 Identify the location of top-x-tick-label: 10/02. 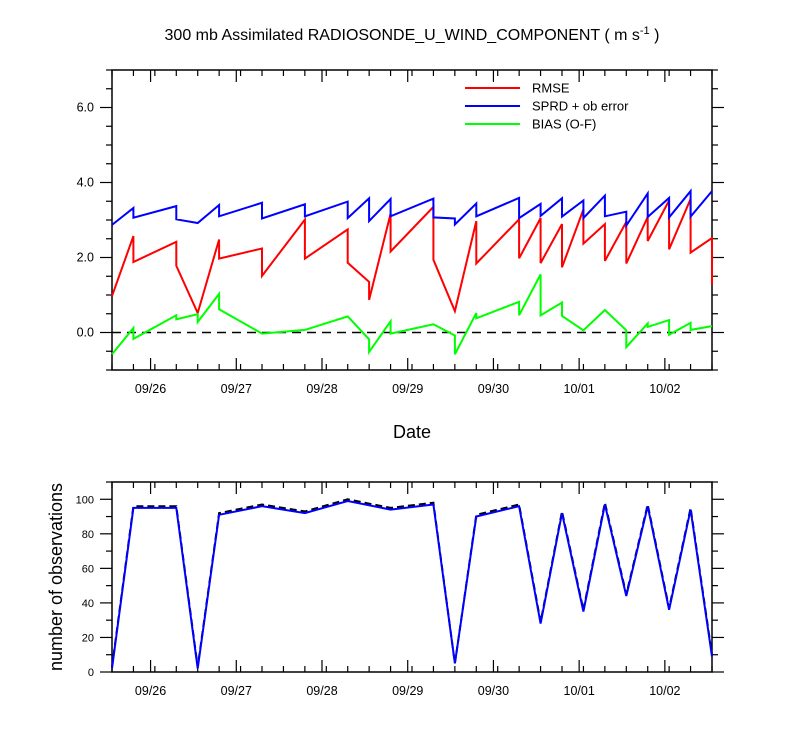
(664, 389).